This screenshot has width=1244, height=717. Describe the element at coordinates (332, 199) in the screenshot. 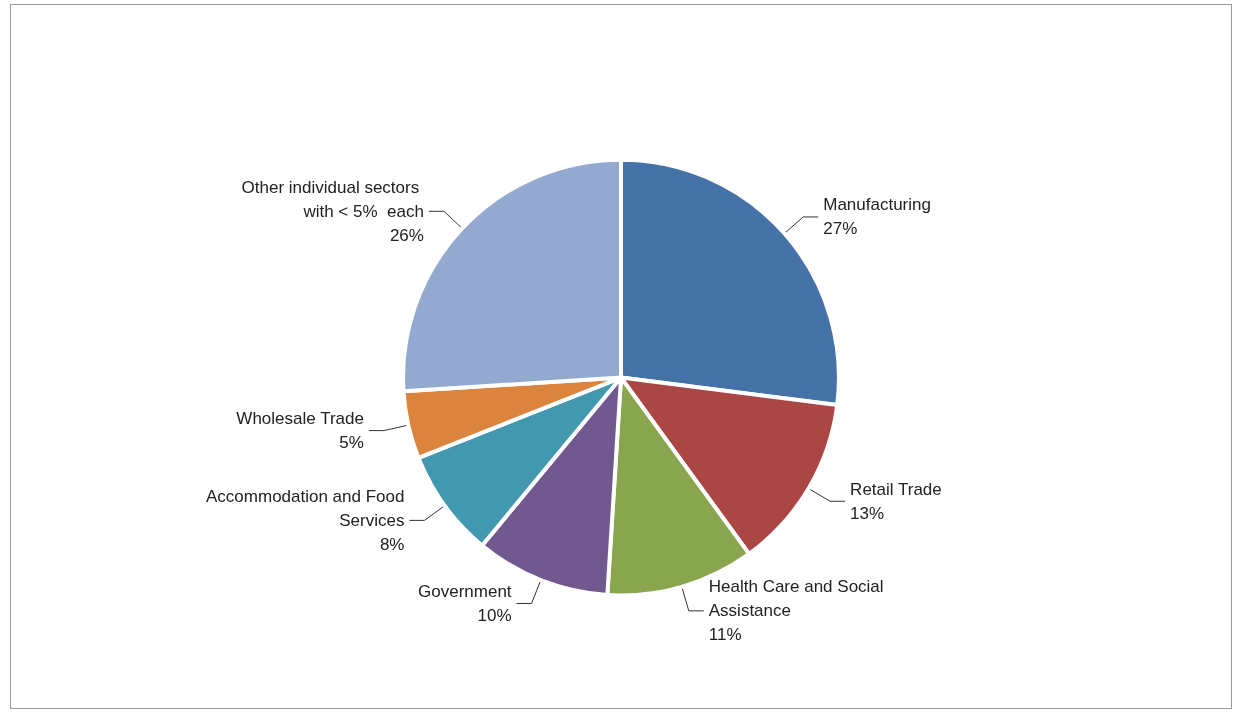

I see `slice-label: Other individual sectors with < 5% each` at that location.